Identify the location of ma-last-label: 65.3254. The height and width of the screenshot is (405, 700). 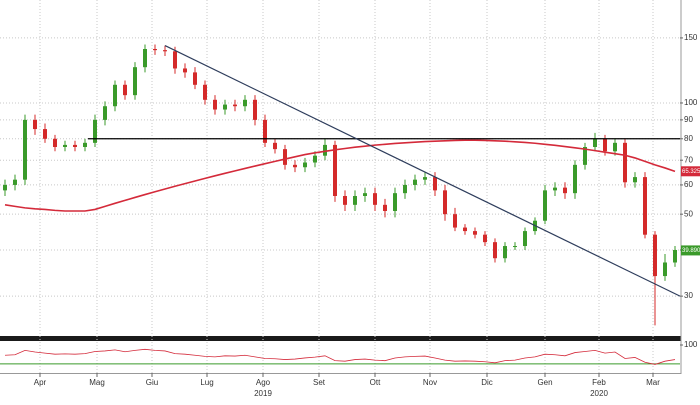
(691, 172).